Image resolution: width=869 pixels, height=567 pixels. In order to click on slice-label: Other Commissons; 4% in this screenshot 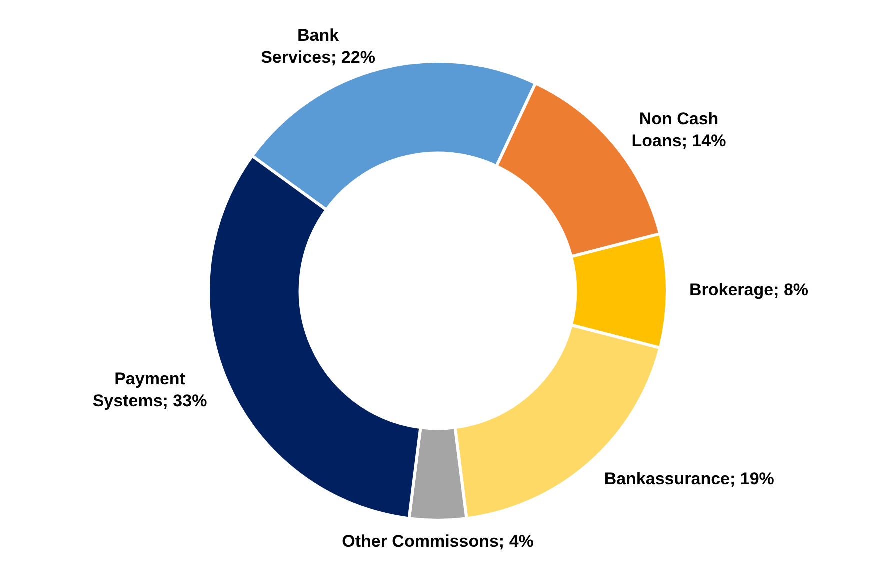, I will do `click(438, 542)`.